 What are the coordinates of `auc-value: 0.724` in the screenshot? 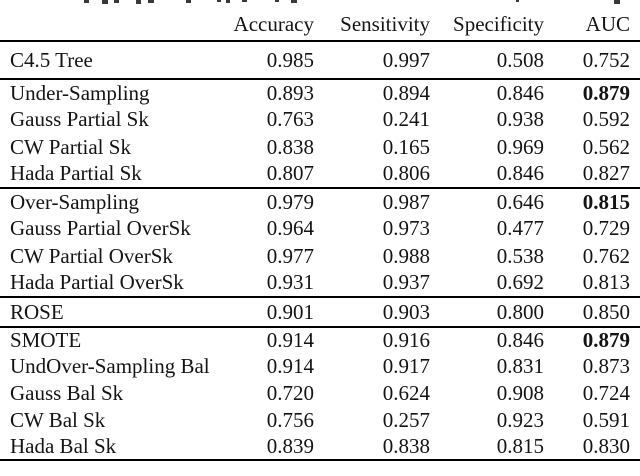 It's located at (606, 392).